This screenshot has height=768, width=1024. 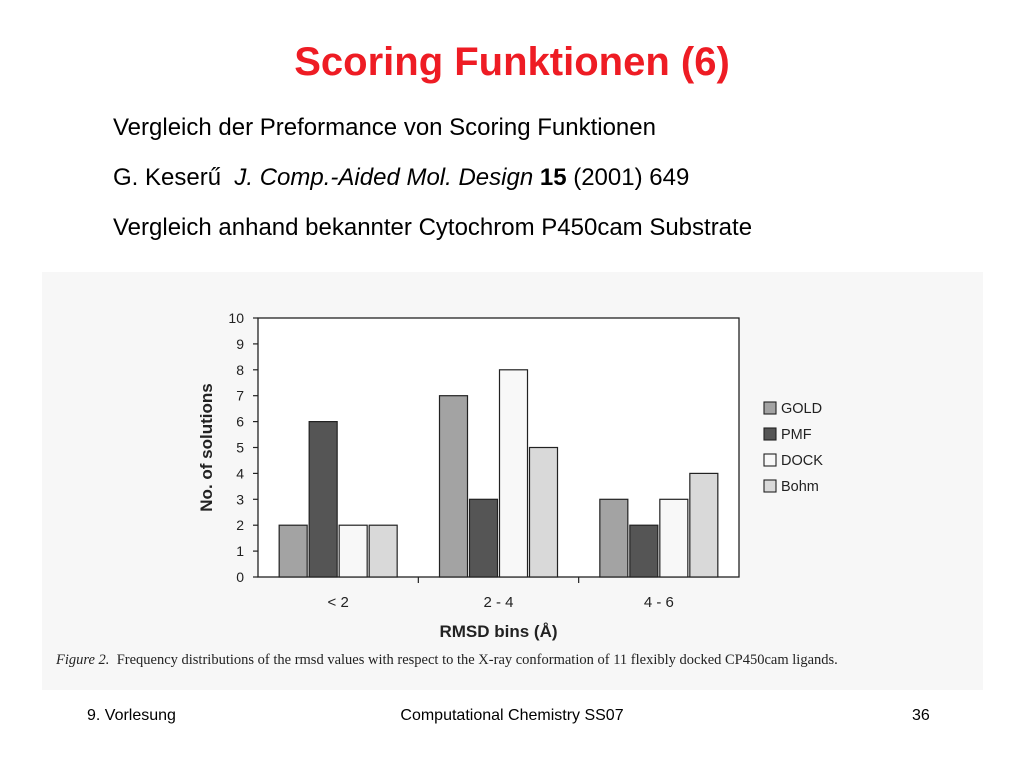 What do you see at coordinates (240, 525) in the screenshot?
I see `y-tick-label: 2` at bounding box center [240, 525].